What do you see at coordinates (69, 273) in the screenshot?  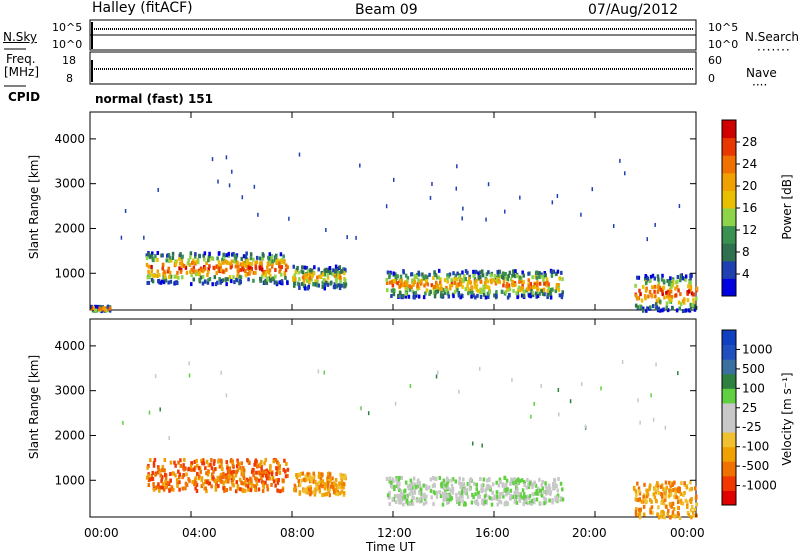 I see `power-ytick-label: 1000` at bounding box center [69, 273].